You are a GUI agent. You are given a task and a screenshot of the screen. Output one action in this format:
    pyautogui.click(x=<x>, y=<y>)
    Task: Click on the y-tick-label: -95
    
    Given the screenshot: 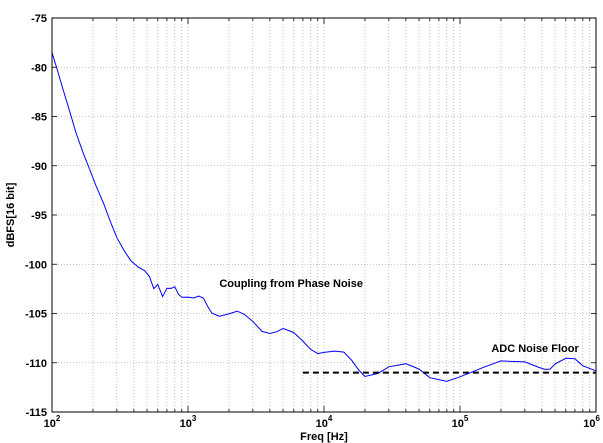 What is the action you would take?
    pyautogui.click(x=39, y=216)
    